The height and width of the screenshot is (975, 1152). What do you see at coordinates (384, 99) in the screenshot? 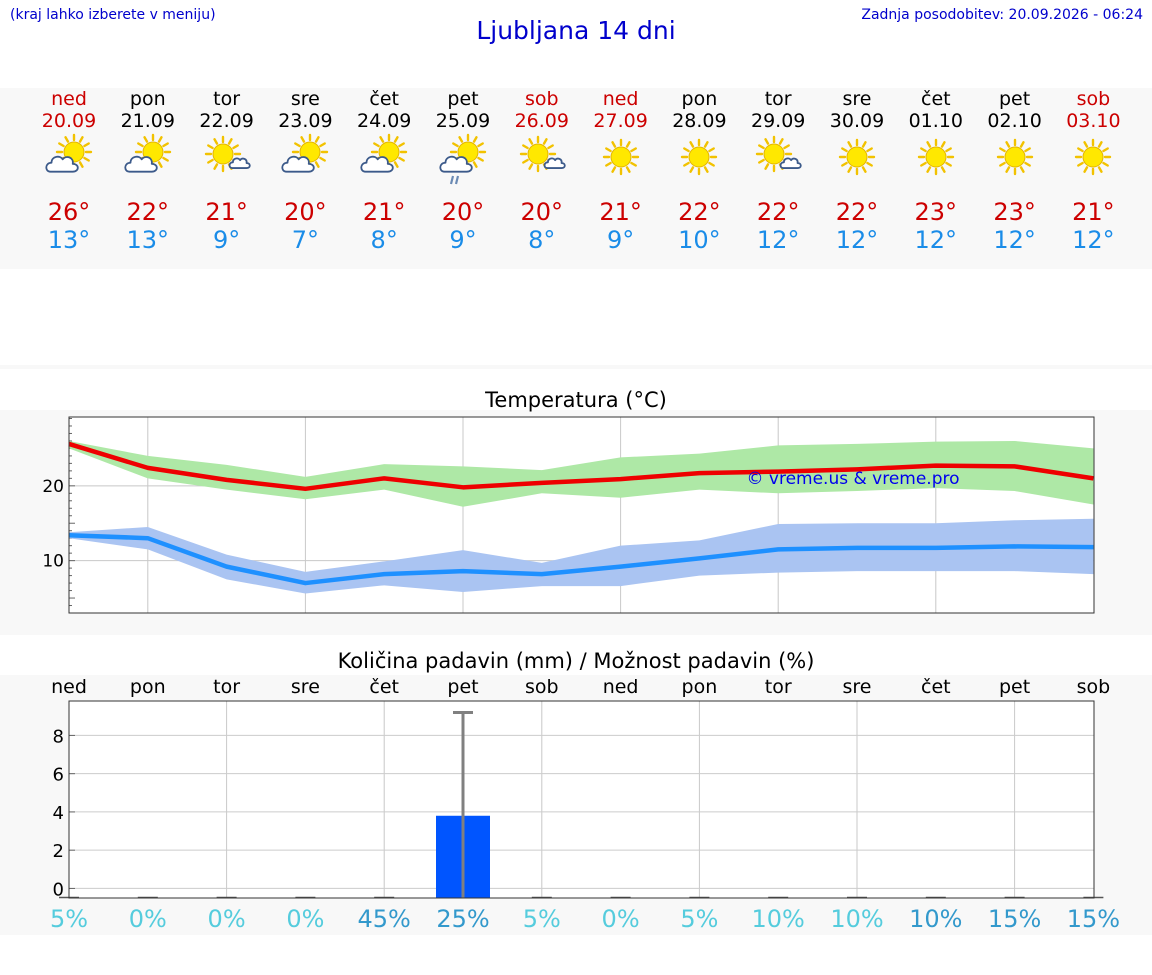
I see `day-name: čet` at bounding box center [384, 99].